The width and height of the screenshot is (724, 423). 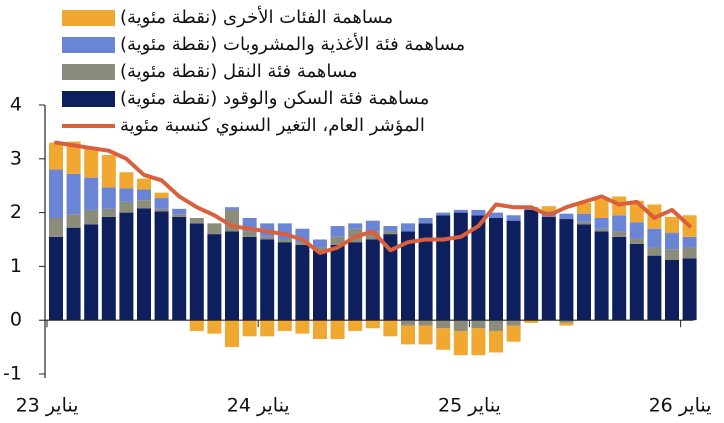 What do you see at coordinates (274, 98) in the screenshot?
I see `legend-label: مساهمة فئة السكن والوقود (نقطة مئوية)` at bounding box center [274, 98].